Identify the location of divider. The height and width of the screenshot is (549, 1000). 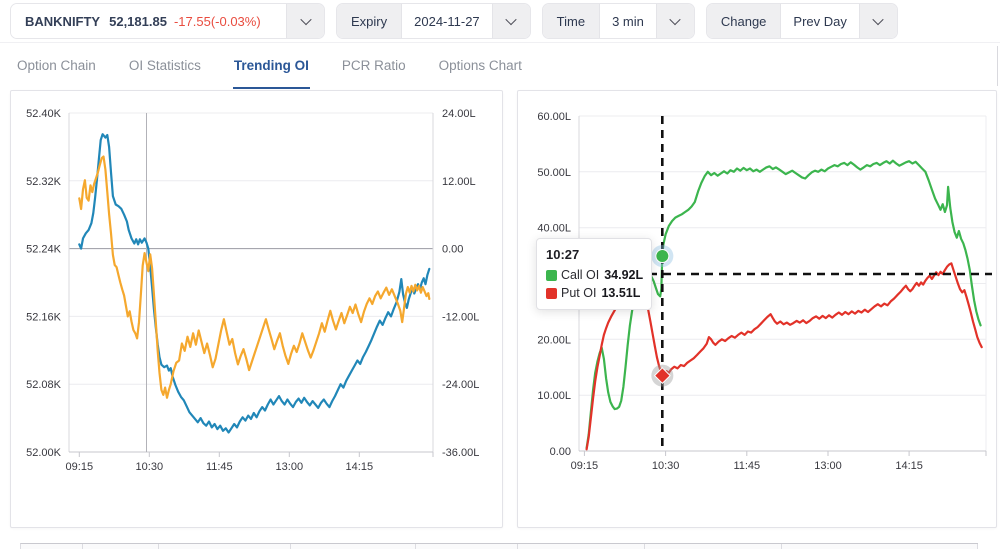
(997, 66).